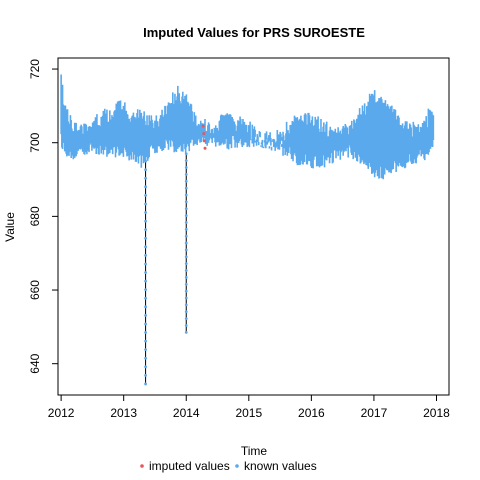 Image resolution: width=480 pixels, height=480 pixels. I want to click on y-axis: 640 660 680 700 720, so click(43, 216).